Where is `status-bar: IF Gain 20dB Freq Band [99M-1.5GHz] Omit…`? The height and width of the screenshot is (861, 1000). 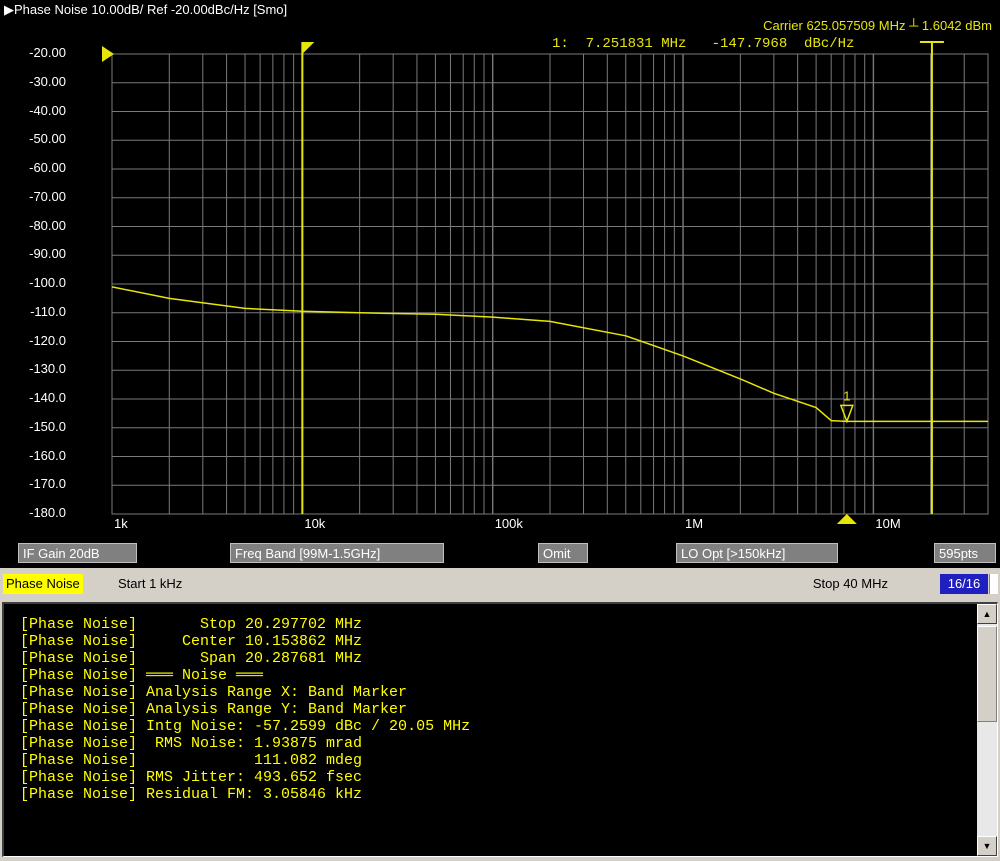
status-bar: IF Gain 20dB Freq Band [99M-1.5GHz] Omit… is located at coordinates (500, 554).